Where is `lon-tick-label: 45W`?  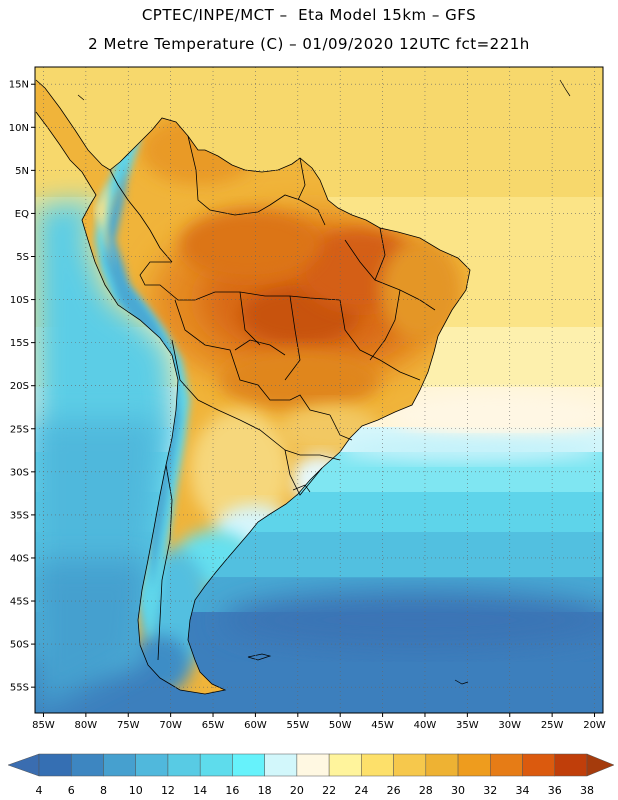 lon-tick-label: 45W is located at coordinates (382, 725).